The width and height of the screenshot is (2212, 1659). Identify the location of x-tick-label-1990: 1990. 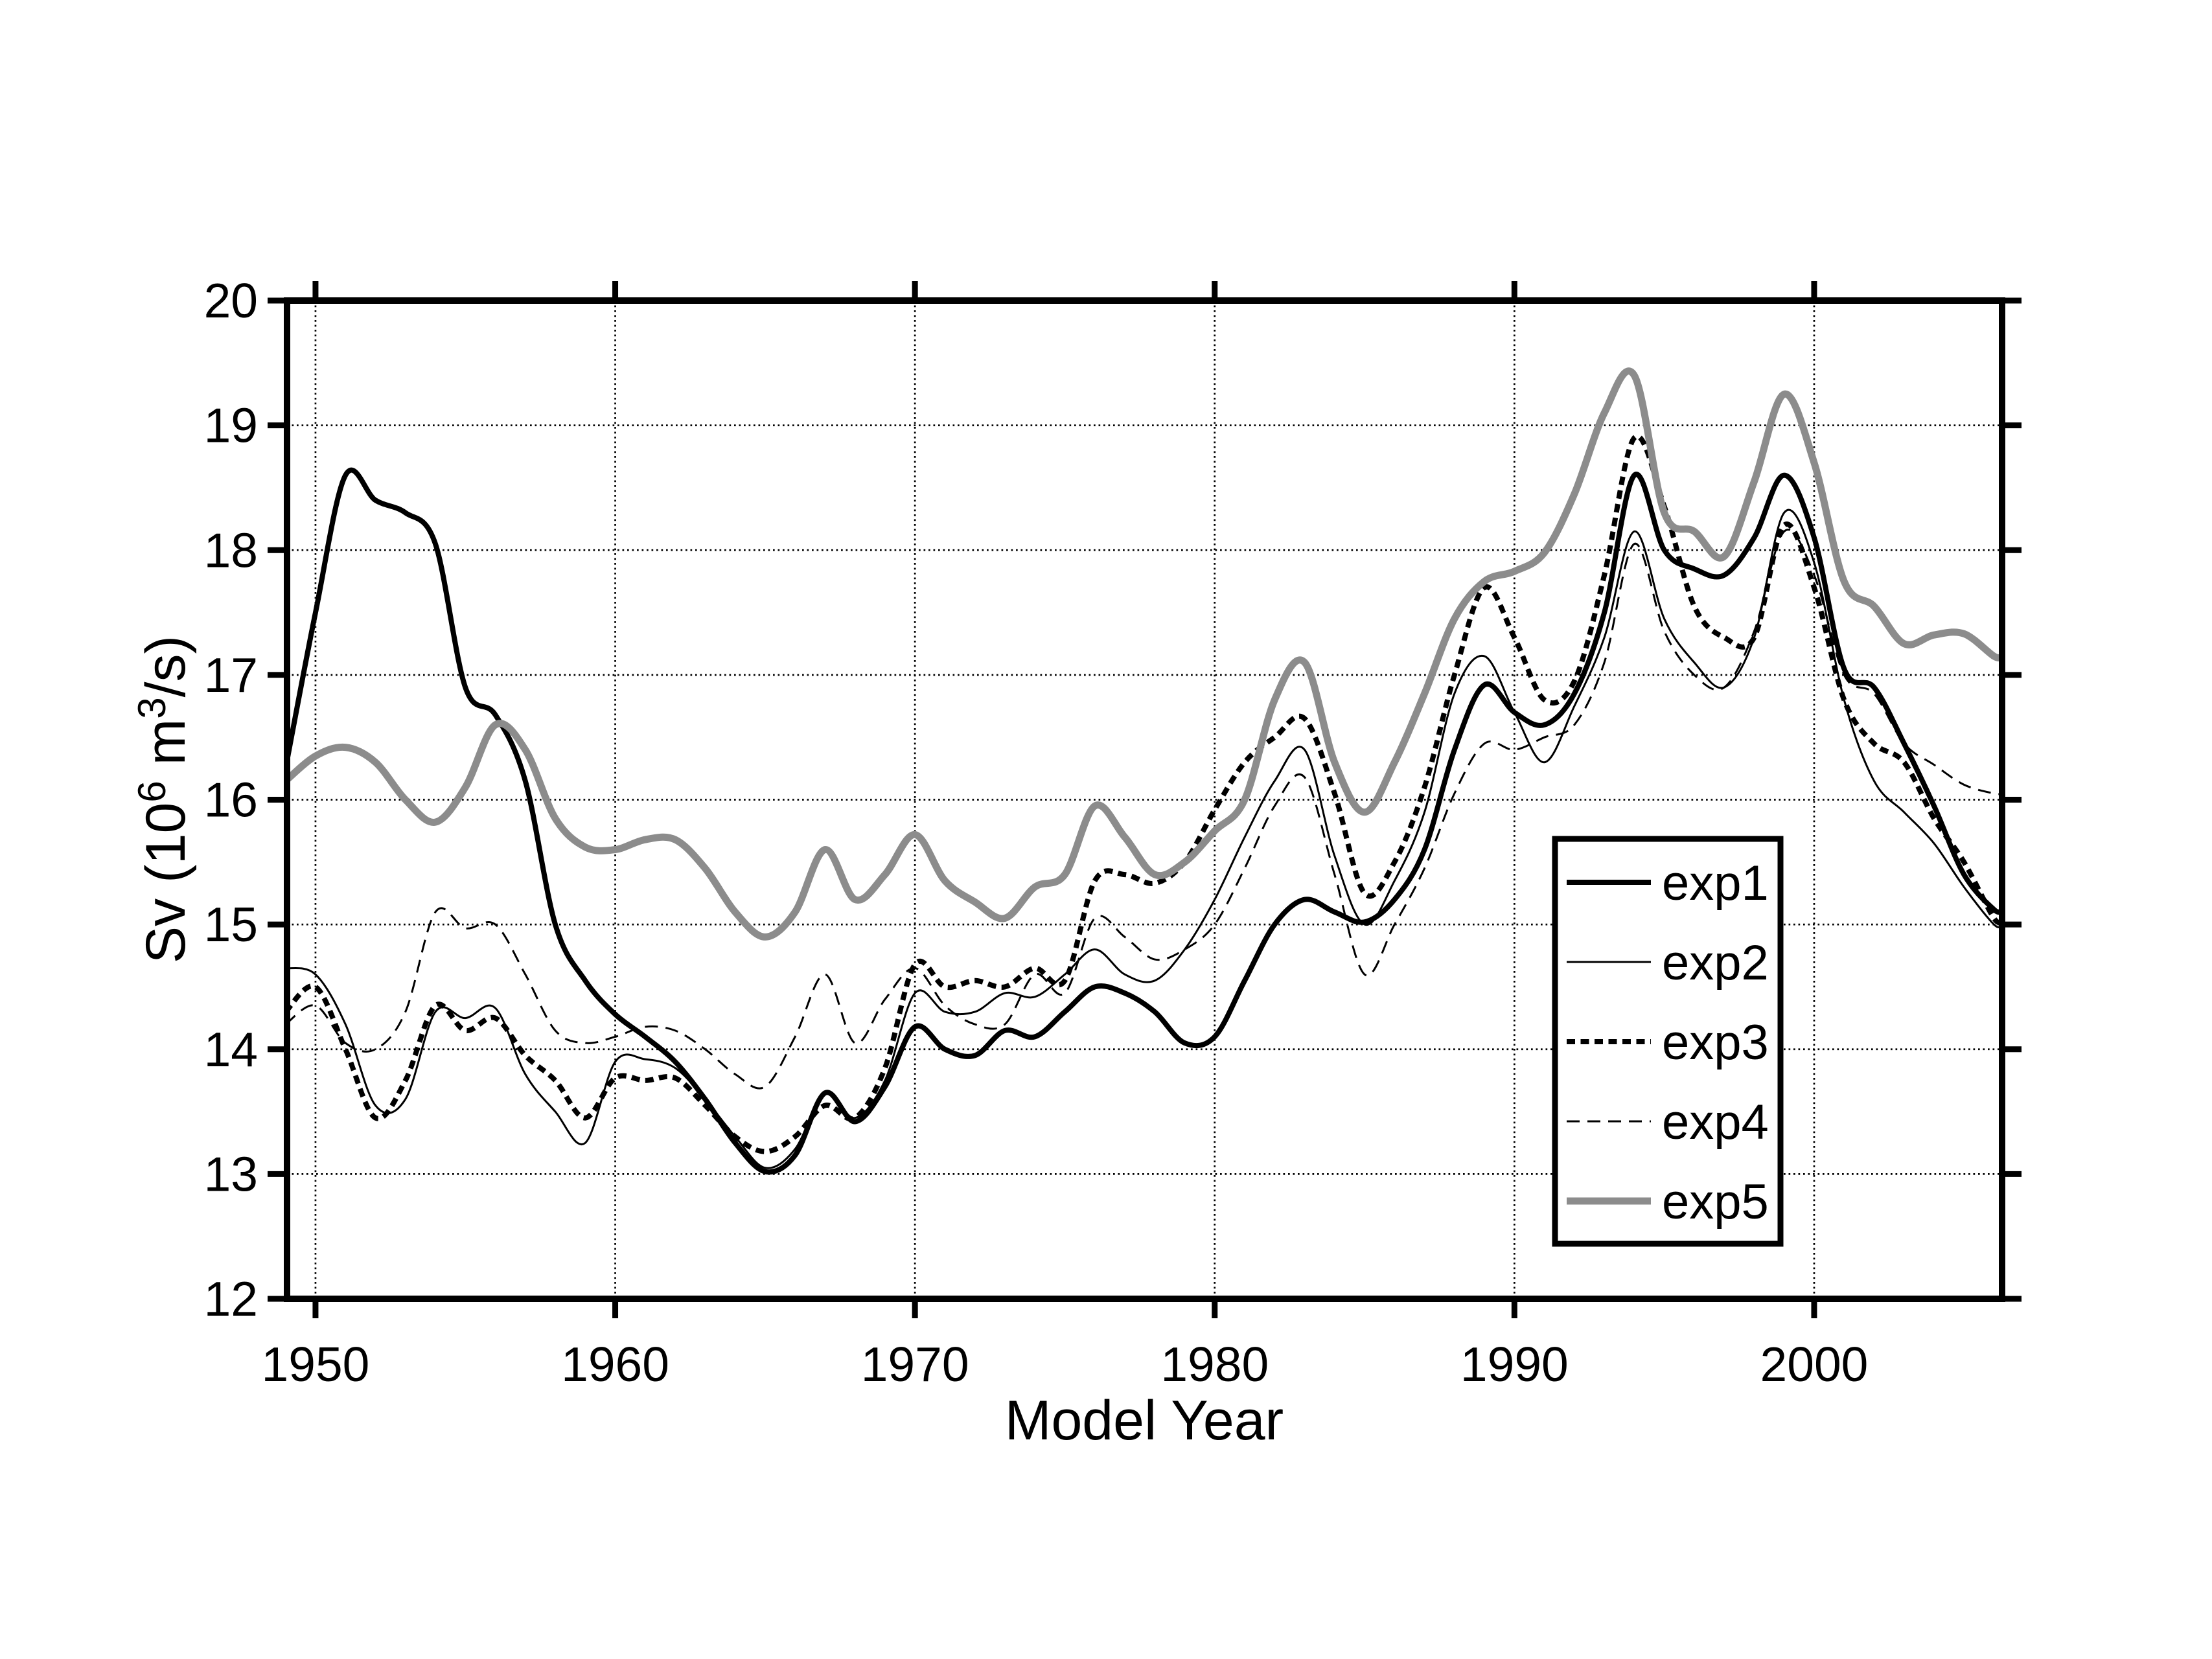
(1514, 1364).